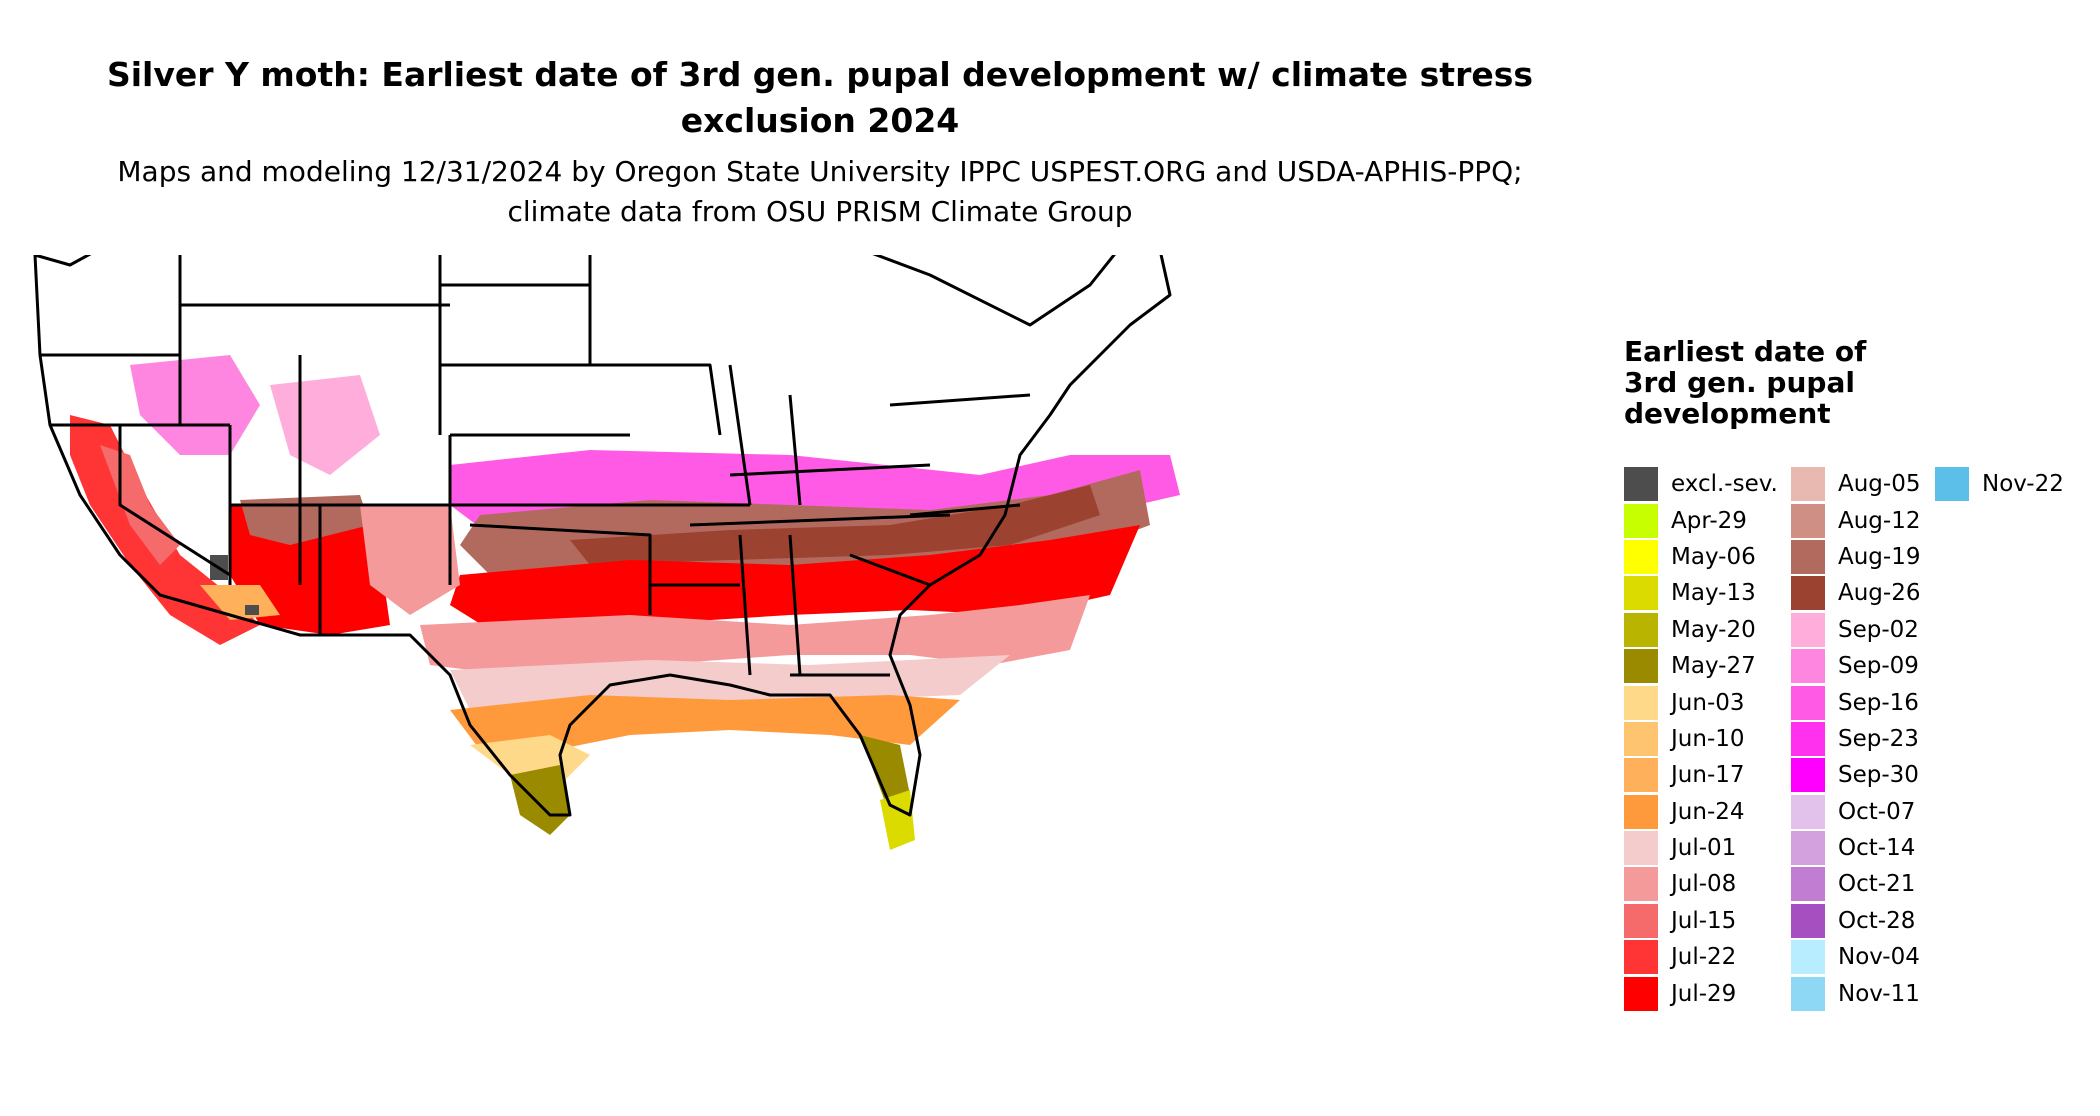 The height and width of the screenshot is (1116, 2100). I want to click on zone-southwest-brown, so click(305, 520).